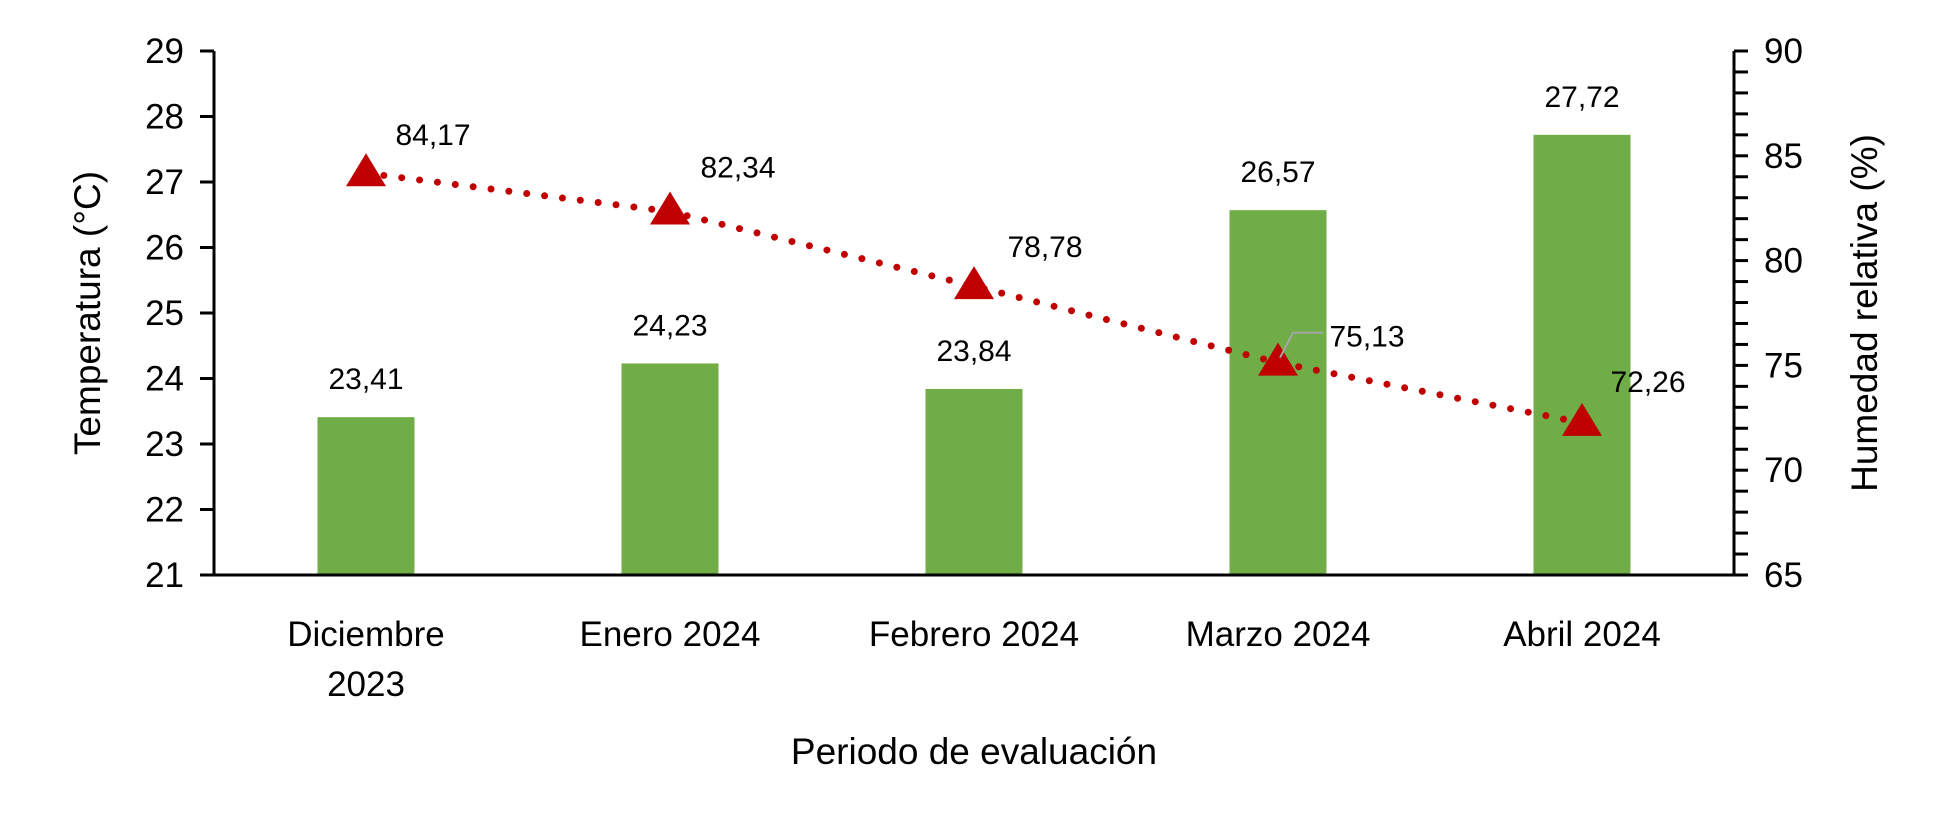 The image size is (1937, 829). Describe the element at coordinates (1044, 247) in the screenshot. I see `line-data-label: 78,78` at that location.